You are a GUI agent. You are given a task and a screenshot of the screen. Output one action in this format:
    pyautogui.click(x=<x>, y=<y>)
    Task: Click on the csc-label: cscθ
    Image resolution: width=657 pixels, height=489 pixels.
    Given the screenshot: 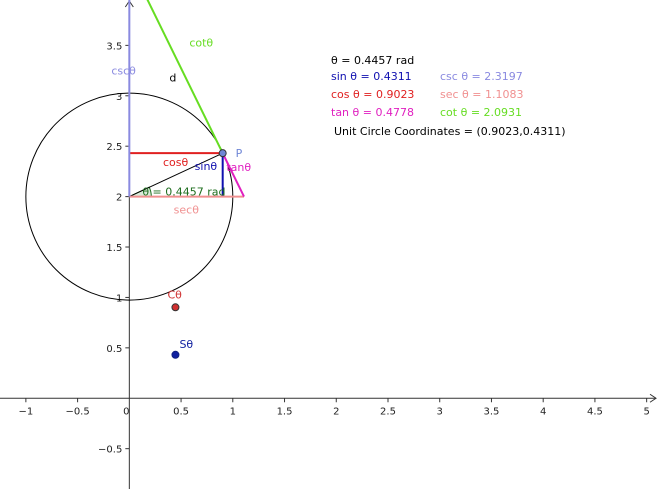 What is the action you would take?
    pyautogui.click(x=123, y=71)
    